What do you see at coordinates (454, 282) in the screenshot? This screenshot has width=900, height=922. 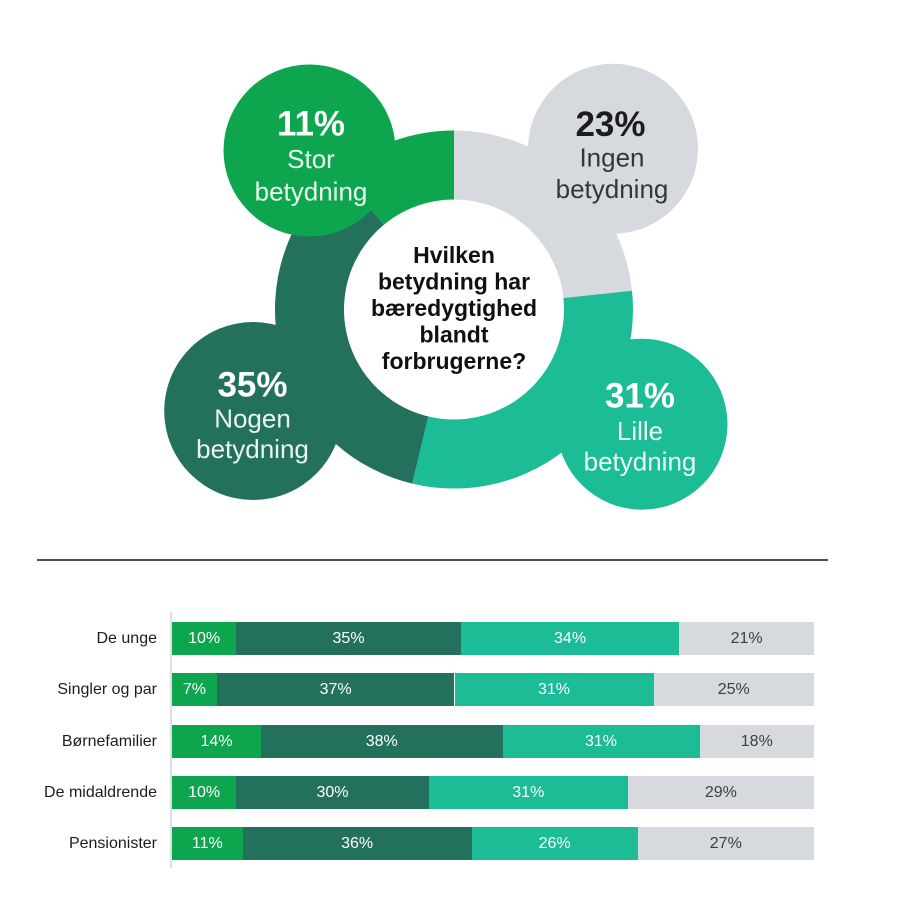 I see `svg-text: betydning har` at bounding box center [454, 282].